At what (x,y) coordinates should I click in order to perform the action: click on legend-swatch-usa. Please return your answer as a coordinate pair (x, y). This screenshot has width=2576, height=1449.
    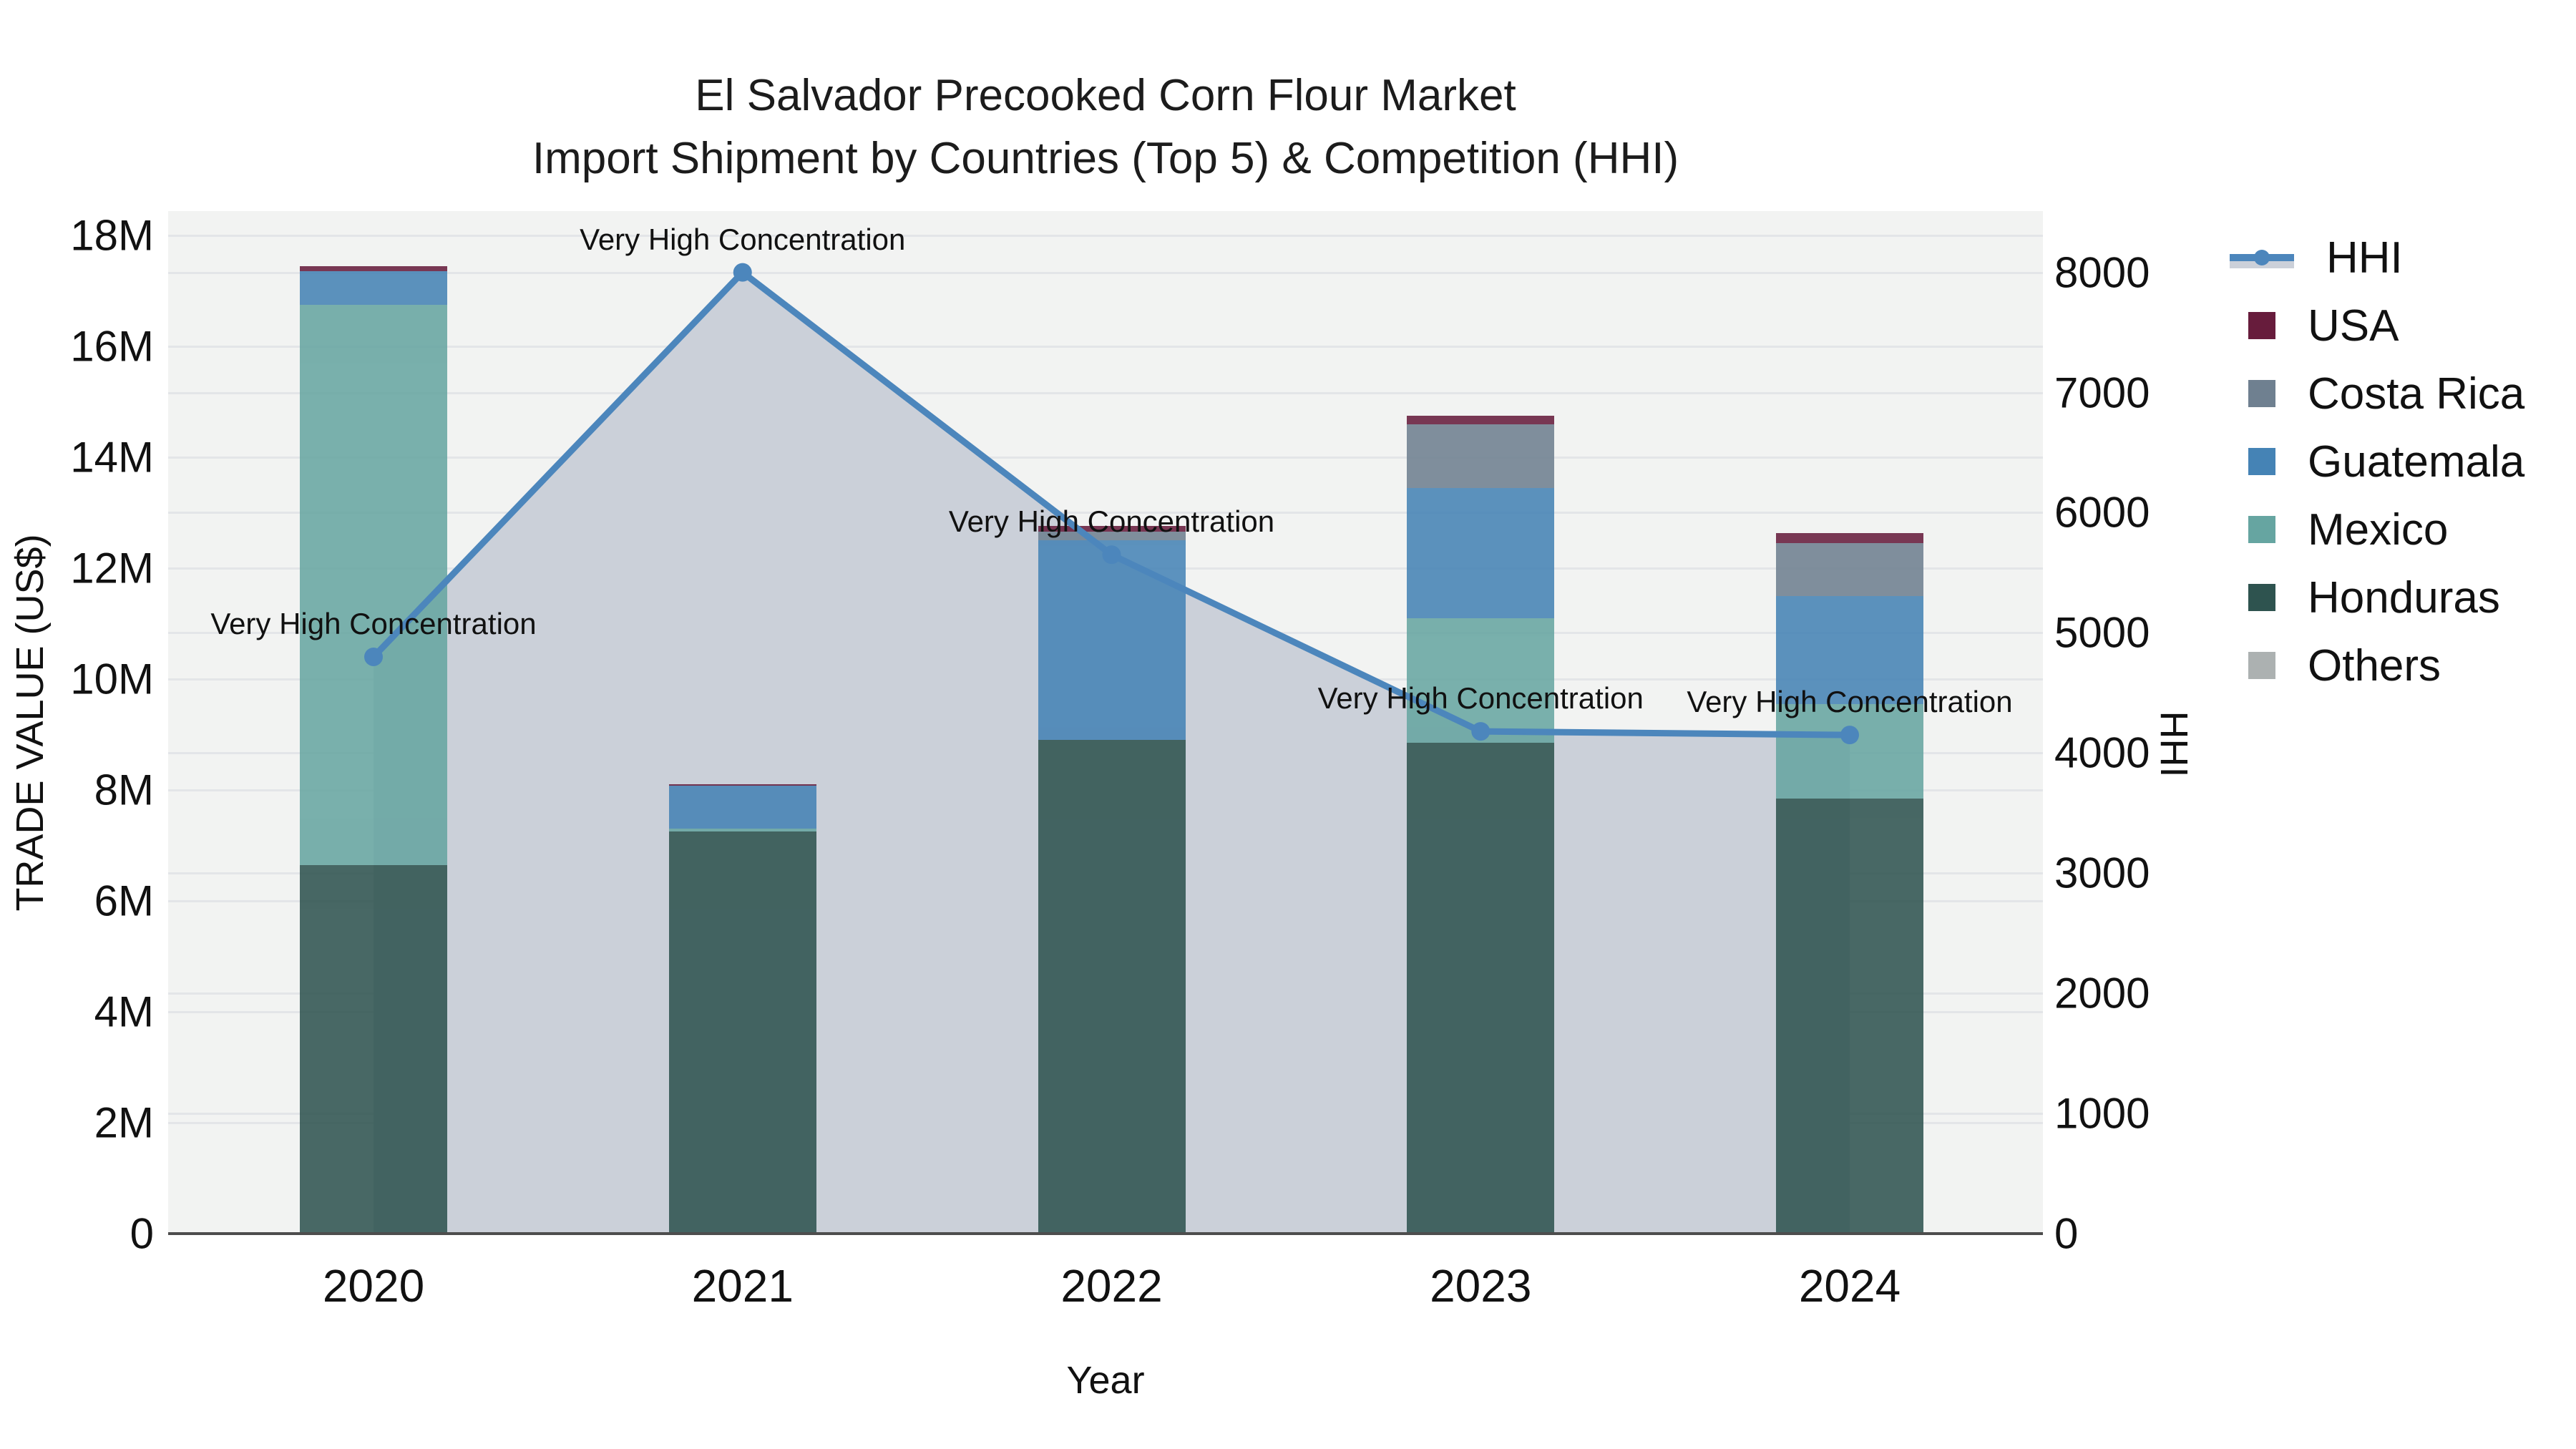
    Looking at the image, I should click on (2261, 325).